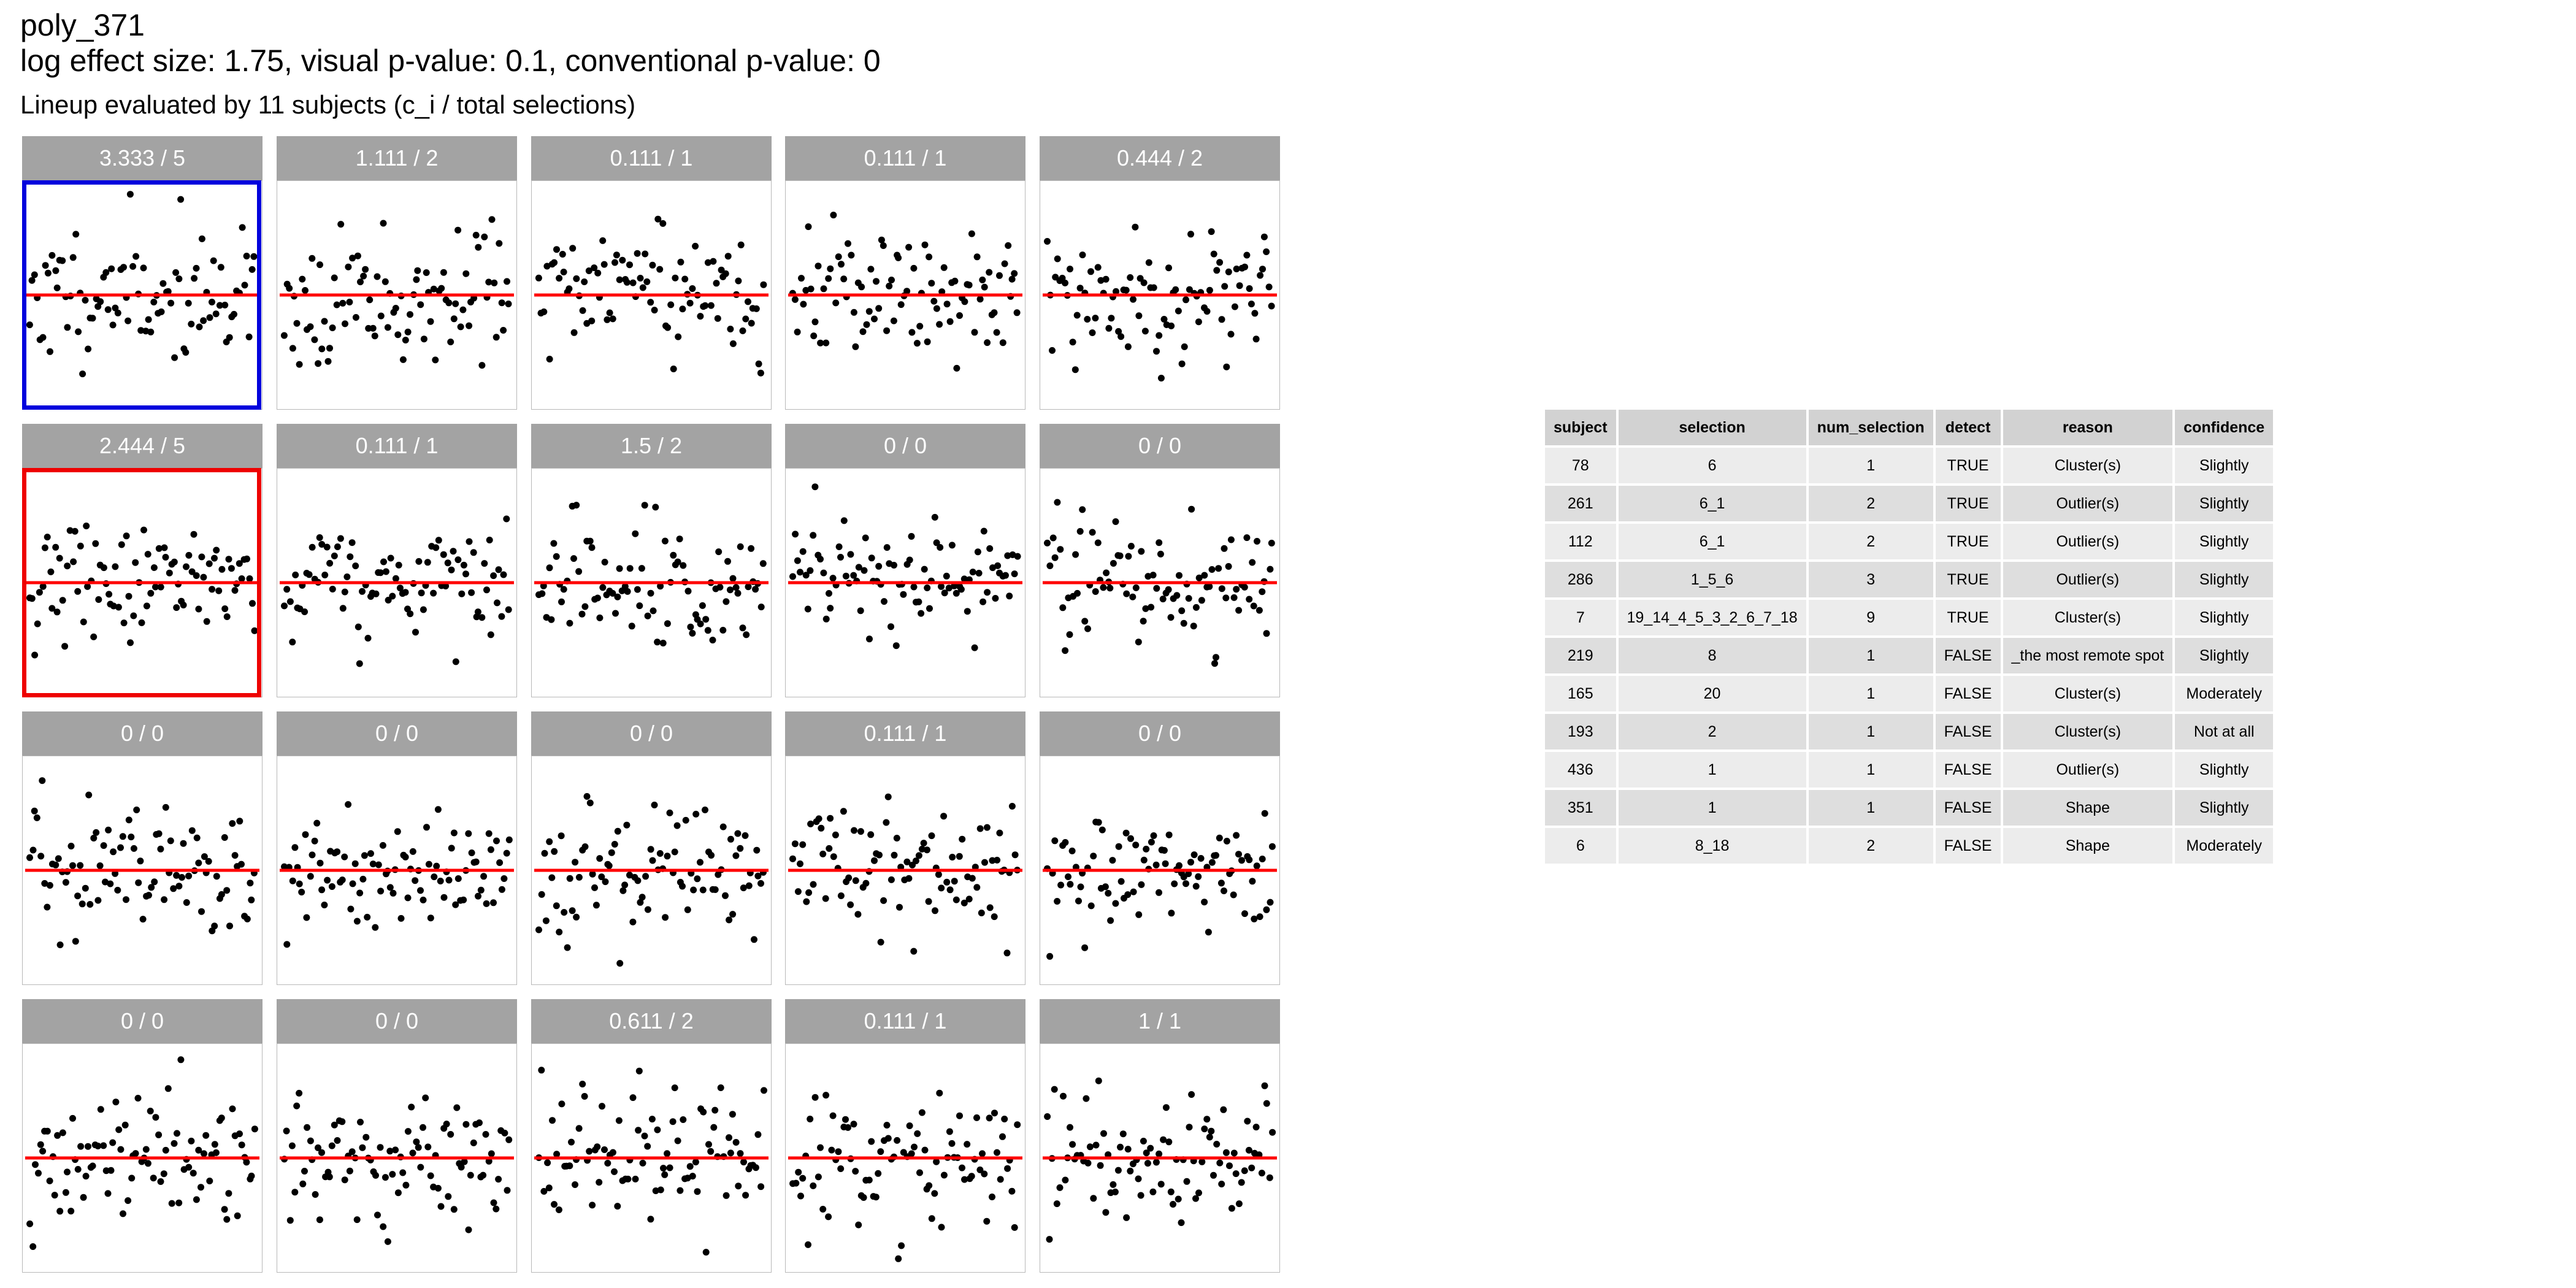 The width and height of the screenshot is (2576, 1288). Describe the element at coordinates (2088, 465) in the screenshot. I see `table-cell: Cluster(s)` at that location.